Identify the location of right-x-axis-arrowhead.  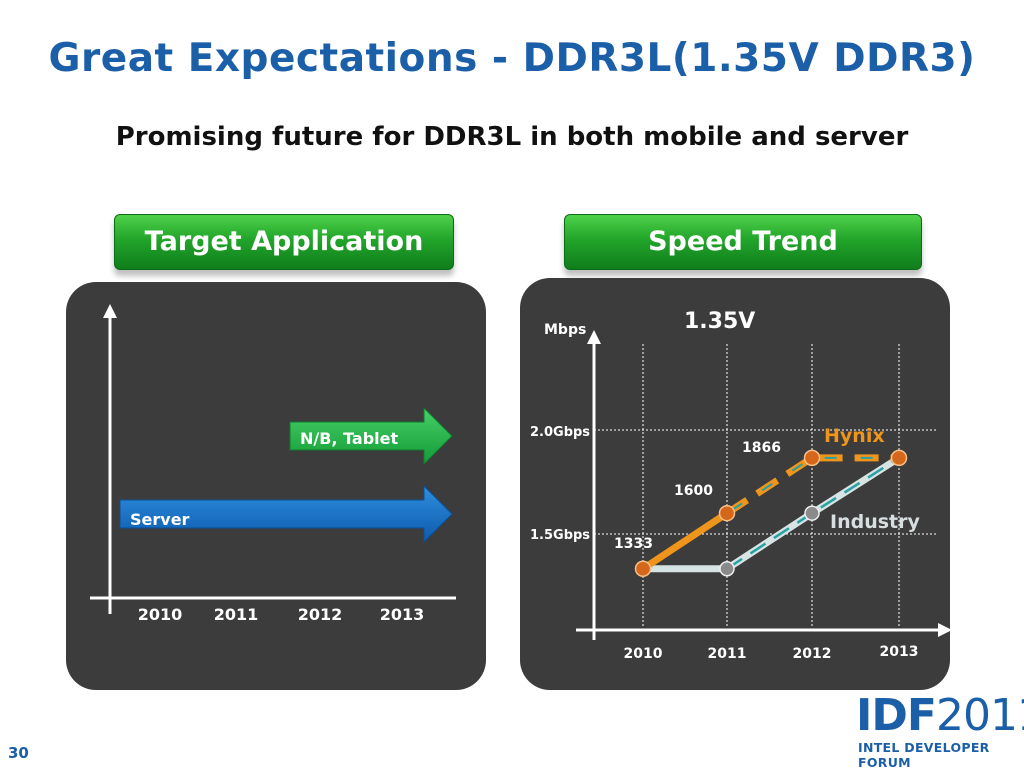
(944, 630).